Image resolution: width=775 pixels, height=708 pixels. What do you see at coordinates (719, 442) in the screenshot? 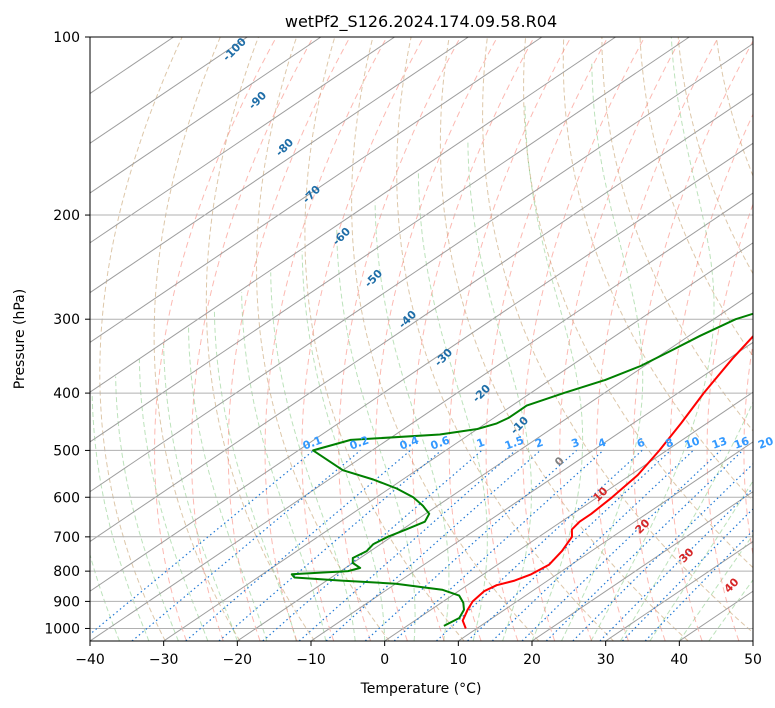
I see `mixing-ratio-label: 13` at bounding box center [719, 442].